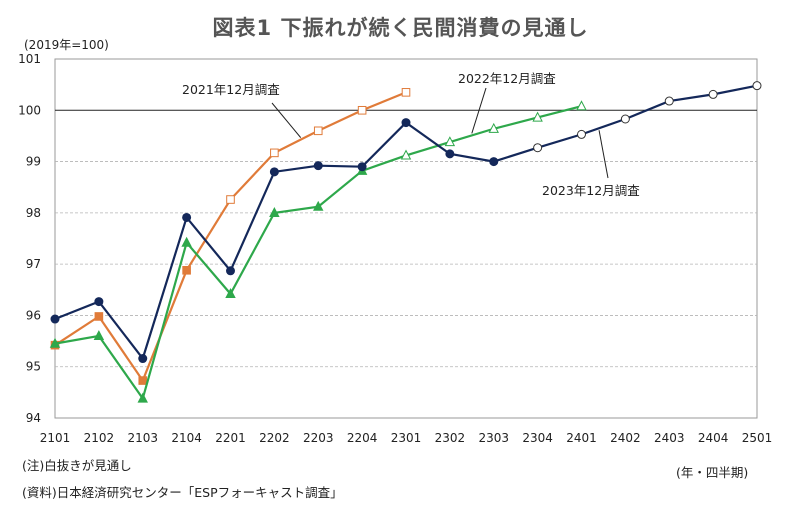  What do you see at coordinates (400, 28) in the screenshot?
I see `chart-title: 図表1 下振れが続く民間消費の見通し` at bounding box center [400, 28].